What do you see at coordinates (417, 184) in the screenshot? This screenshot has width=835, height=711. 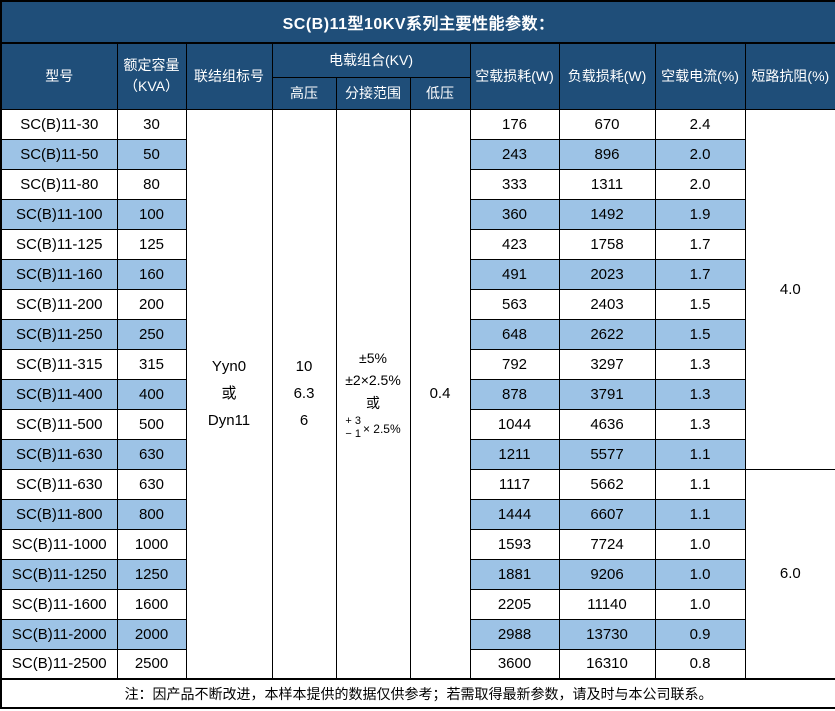 I see `table-row: SC(B)11-80 80 333 1311 2.0` at bounding box center [417, 184].